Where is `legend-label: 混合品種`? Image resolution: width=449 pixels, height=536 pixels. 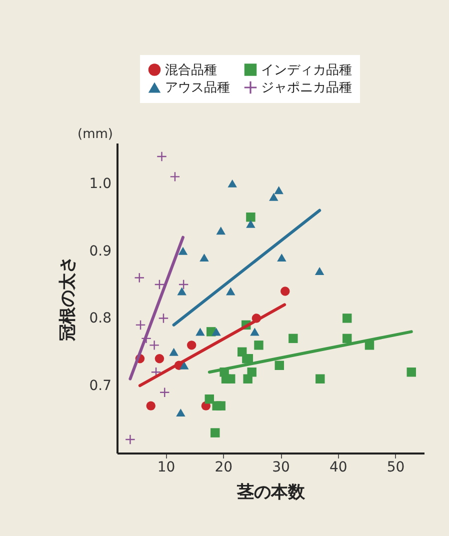
legend-label: 混合品種 is located at coordinates (191, 70).